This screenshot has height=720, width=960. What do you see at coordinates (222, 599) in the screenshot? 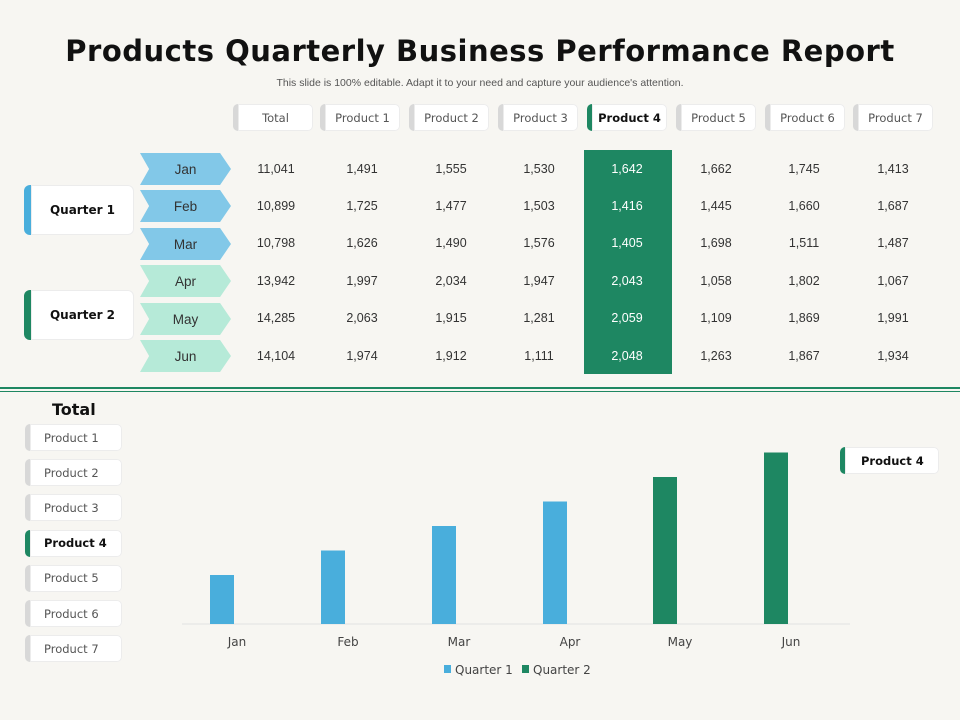
I see `bar-jan` at bounding box center [222, 599].